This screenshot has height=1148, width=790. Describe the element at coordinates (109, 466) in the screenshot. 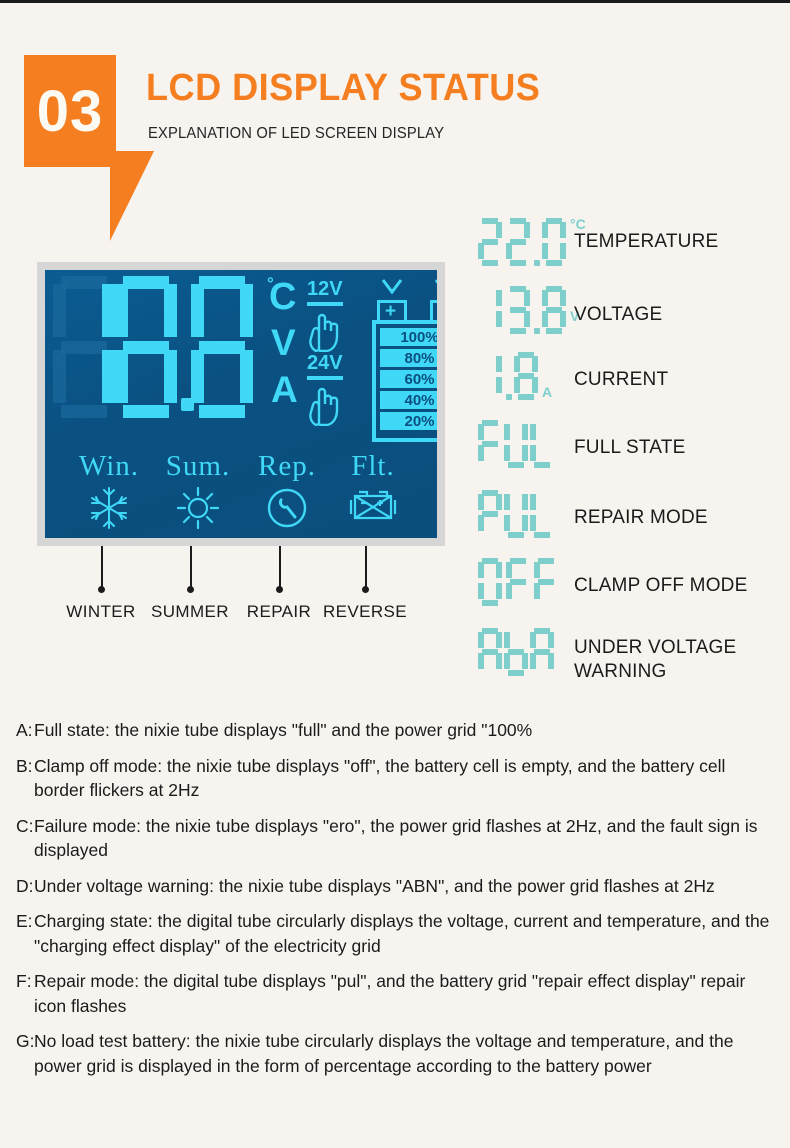

I see `lcd-mode-winter-label: Win.` at that location.